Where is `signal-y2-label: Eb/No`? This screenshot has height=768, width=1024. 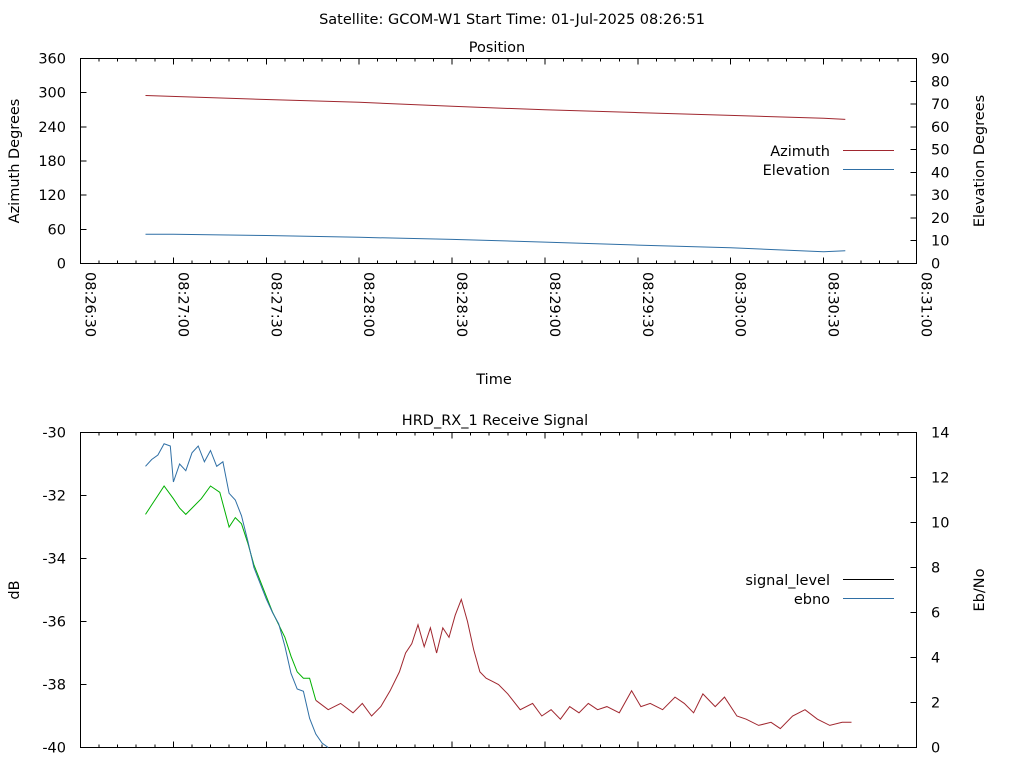
signal-y2-label: Eb/No is located at coordinates (980, 589).